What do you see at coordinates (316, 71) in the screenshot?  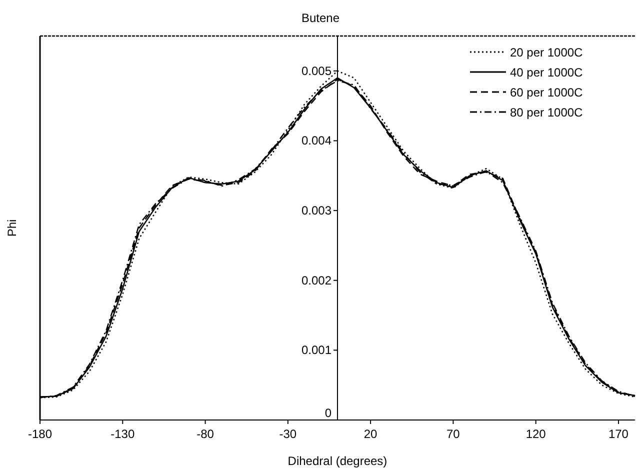 I see `y-tick-label: 0.005` at bounding box center [316, 71].